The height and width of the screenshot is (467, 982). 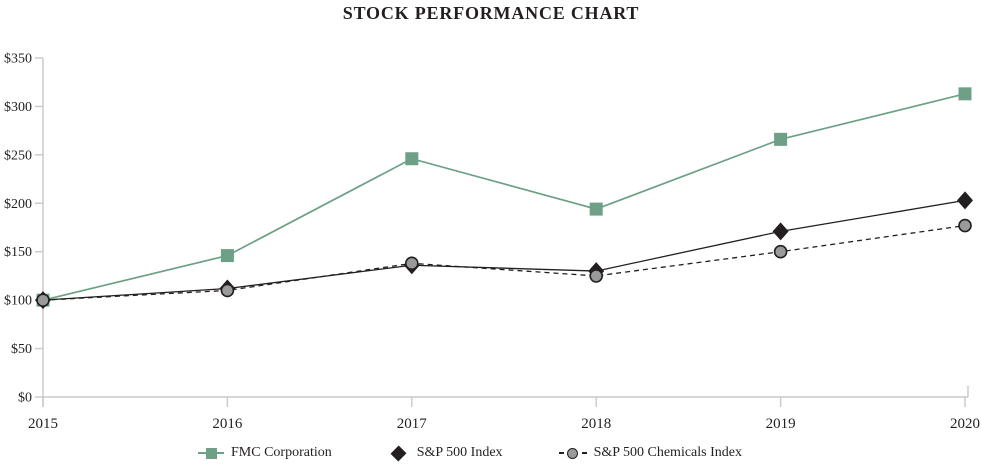 I want to click on legend-item-fmc-corporation: FMC Corporation, so click(x=265, y=453).